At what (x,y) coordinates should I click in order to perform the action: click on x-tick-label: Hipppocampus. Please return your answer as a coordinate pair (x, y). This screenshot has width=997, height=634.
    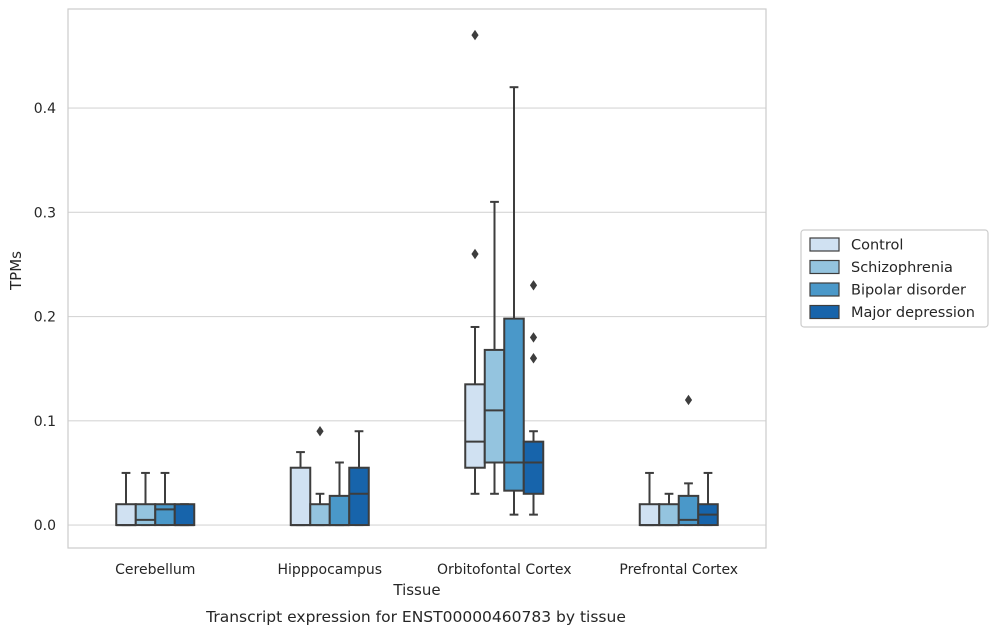
    Looking at the image, I should click on (329, 570).